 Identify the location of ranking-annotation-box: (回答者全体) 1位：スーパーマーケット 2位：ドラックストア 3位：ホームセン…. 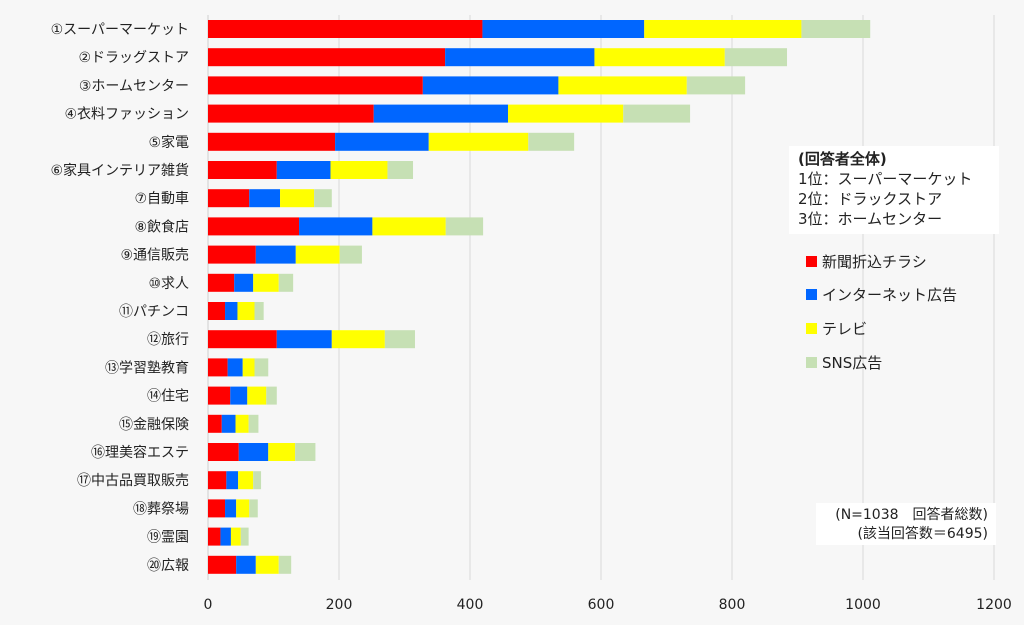
(894, 190).